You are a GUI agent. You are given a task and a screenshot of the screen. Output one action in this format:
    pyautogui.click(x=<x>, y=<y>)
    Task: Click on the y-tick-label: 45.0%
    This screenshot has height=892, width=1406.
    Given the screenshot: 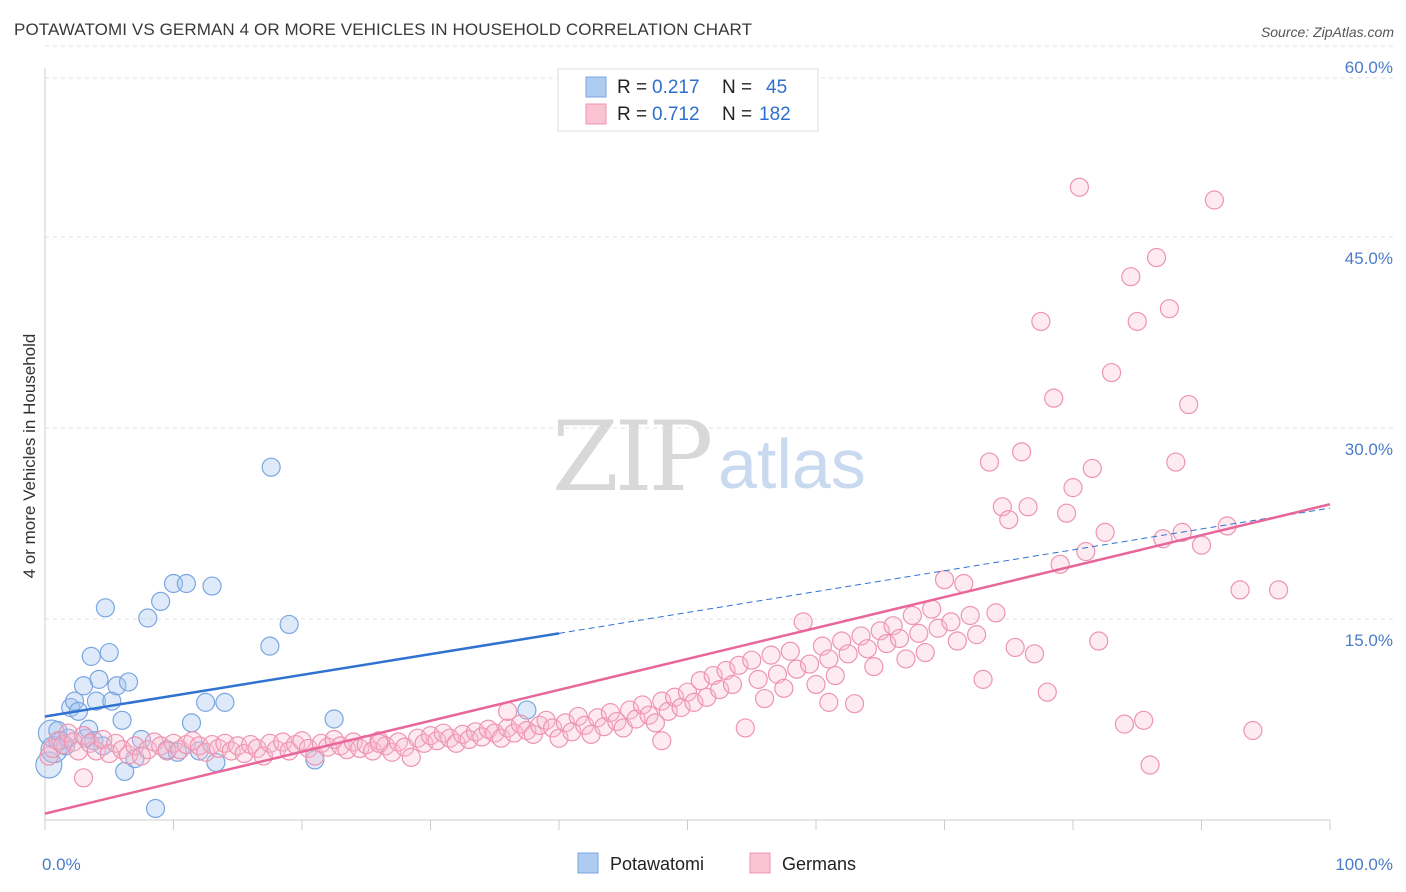 What is the action you would take?
    pyautogui.click(x=1369, y=258)
    